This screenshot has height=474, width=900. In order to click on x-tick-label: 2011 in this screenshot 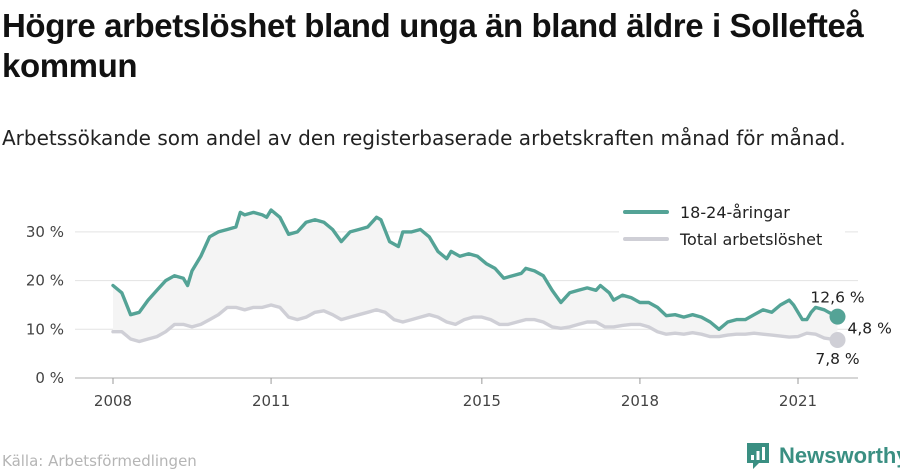, I will do `click(271, 401)`.